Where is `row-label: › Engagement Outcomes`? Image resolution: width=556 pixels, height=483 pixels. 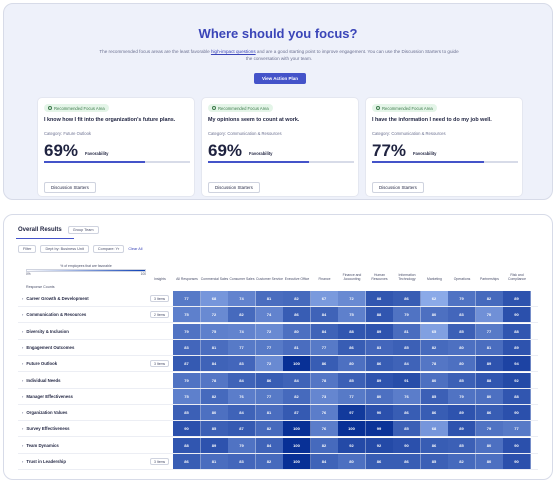 row-label: › Engagement Outcomes is located at coordinates (48, 347).